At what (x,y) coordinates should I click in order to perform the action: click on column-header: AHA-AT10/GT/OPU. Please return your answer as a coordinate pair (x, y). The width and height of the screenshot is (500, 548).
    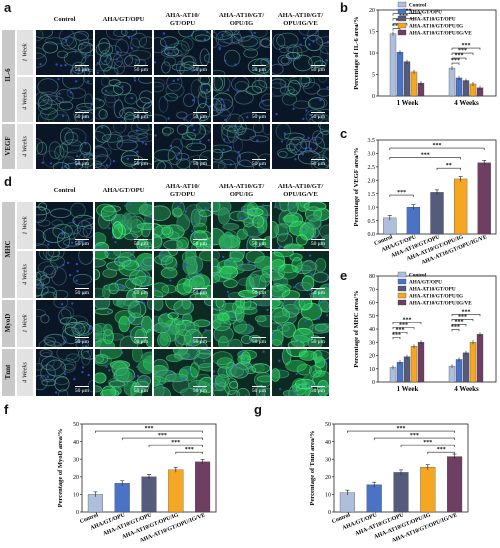
    Looking at the image, I should click on (182, 19).